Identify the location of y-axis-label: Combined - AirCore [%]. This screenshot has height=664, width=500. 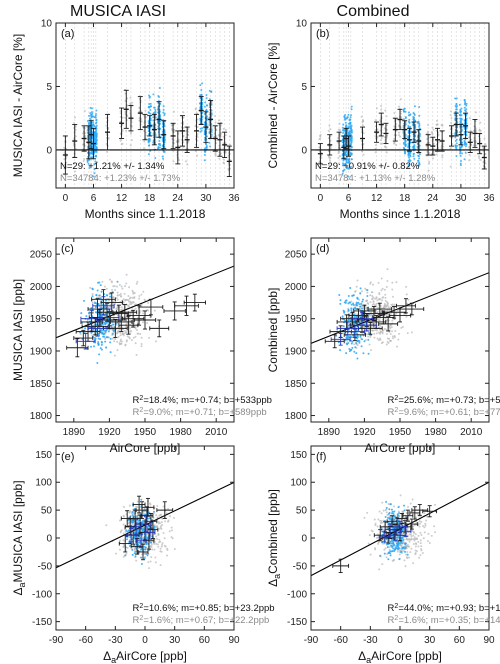
(273, 105).